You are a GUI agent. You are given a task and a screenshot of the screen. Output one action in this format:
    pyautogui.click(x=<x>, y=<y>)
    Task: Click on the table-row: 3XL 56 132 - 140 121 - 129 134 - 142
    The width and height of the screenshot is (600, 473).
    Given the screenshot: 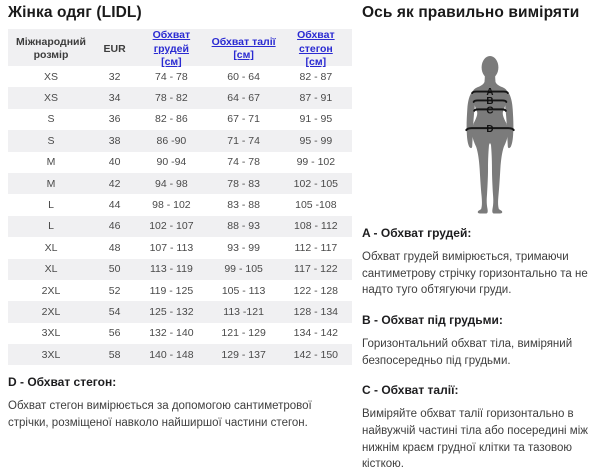 What is the action you would take?
    pyautogui.click(x=180, y=333)
    